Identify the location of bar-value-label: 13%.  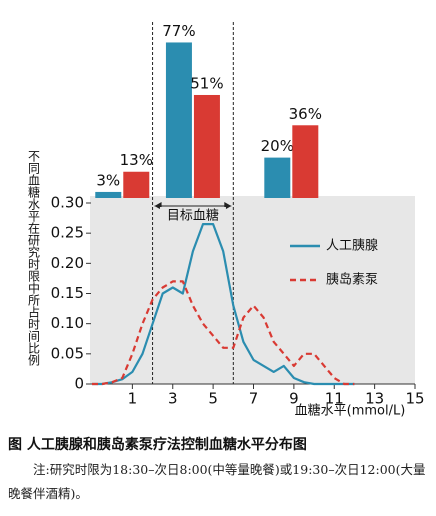
(136, 160).